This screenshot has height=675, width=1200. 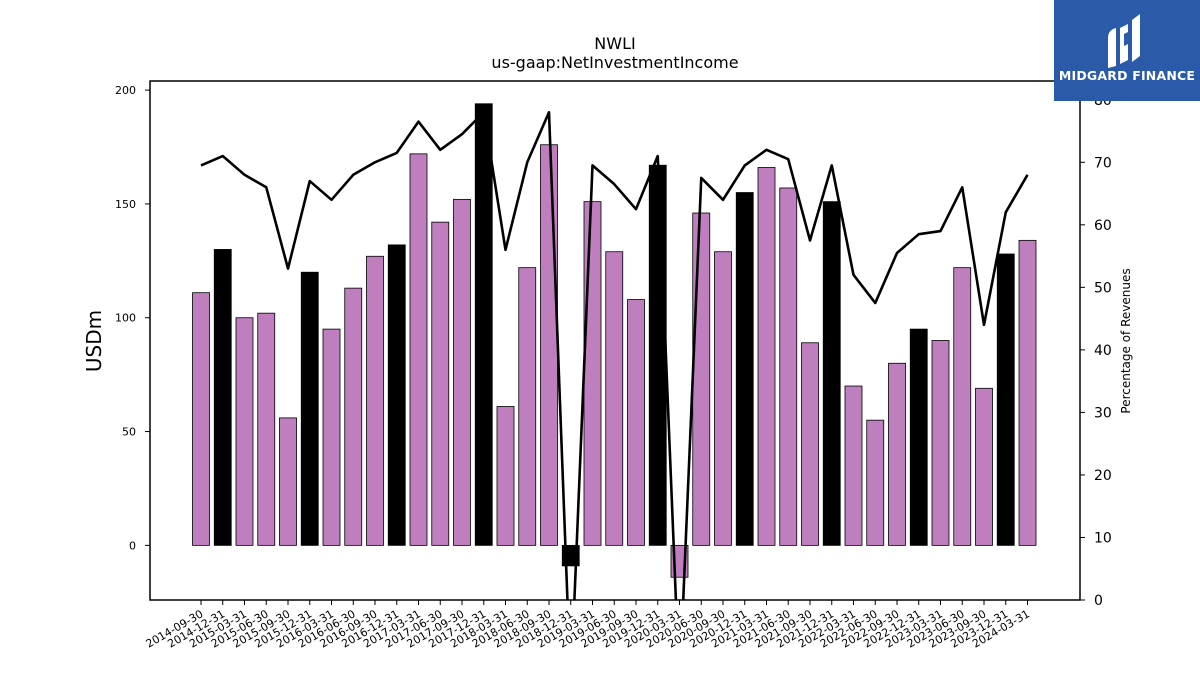 What do you see at coordinates (125, 90) in the screenshot?
I see `y-tick-label: 200` at bounding box center [125, 90].